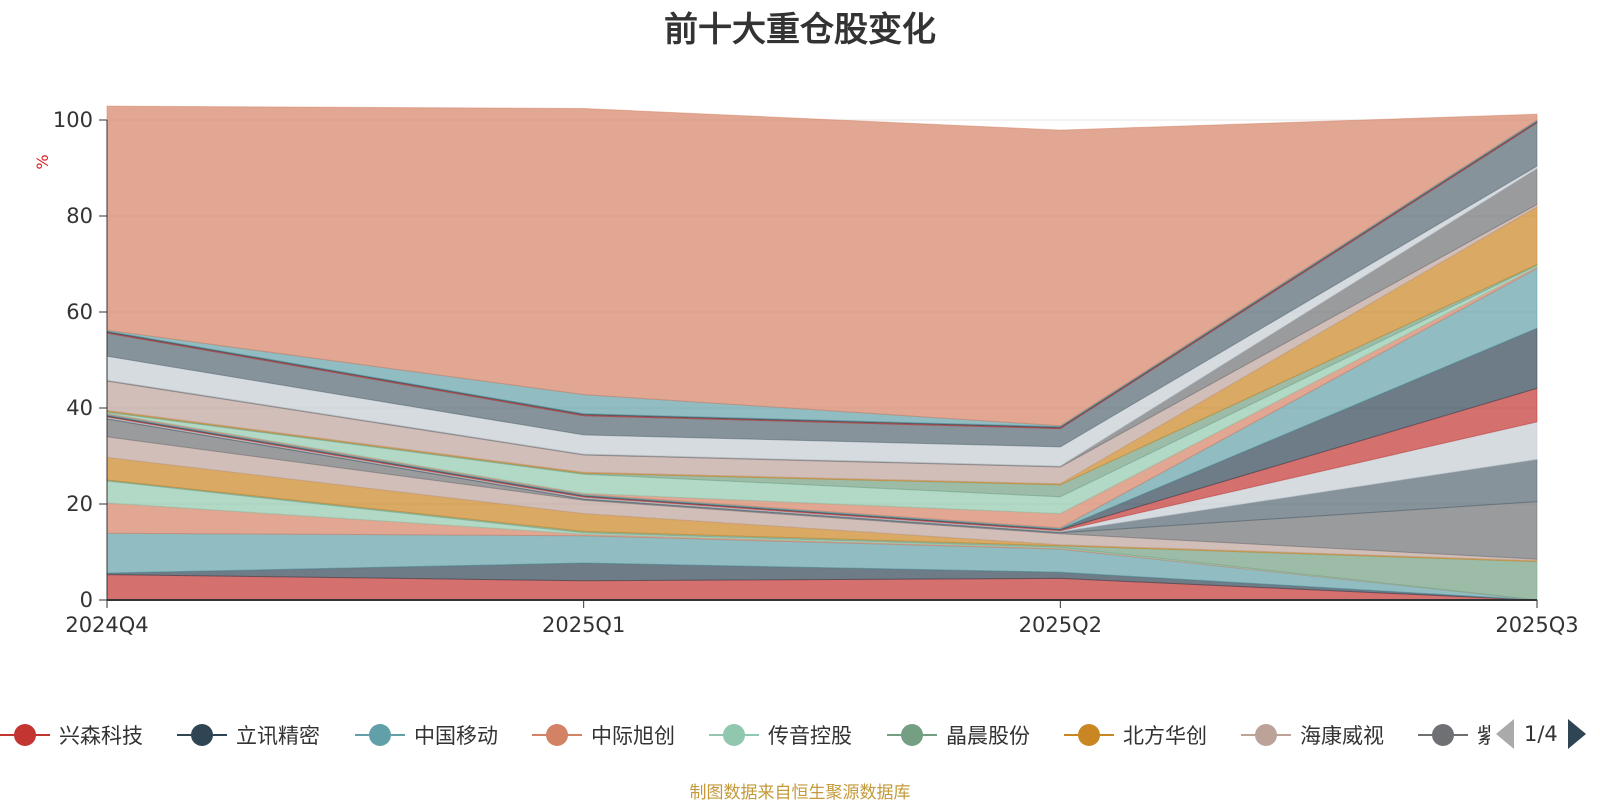  I want to click on legend-label: 晶晨股份, so click(988, 736).